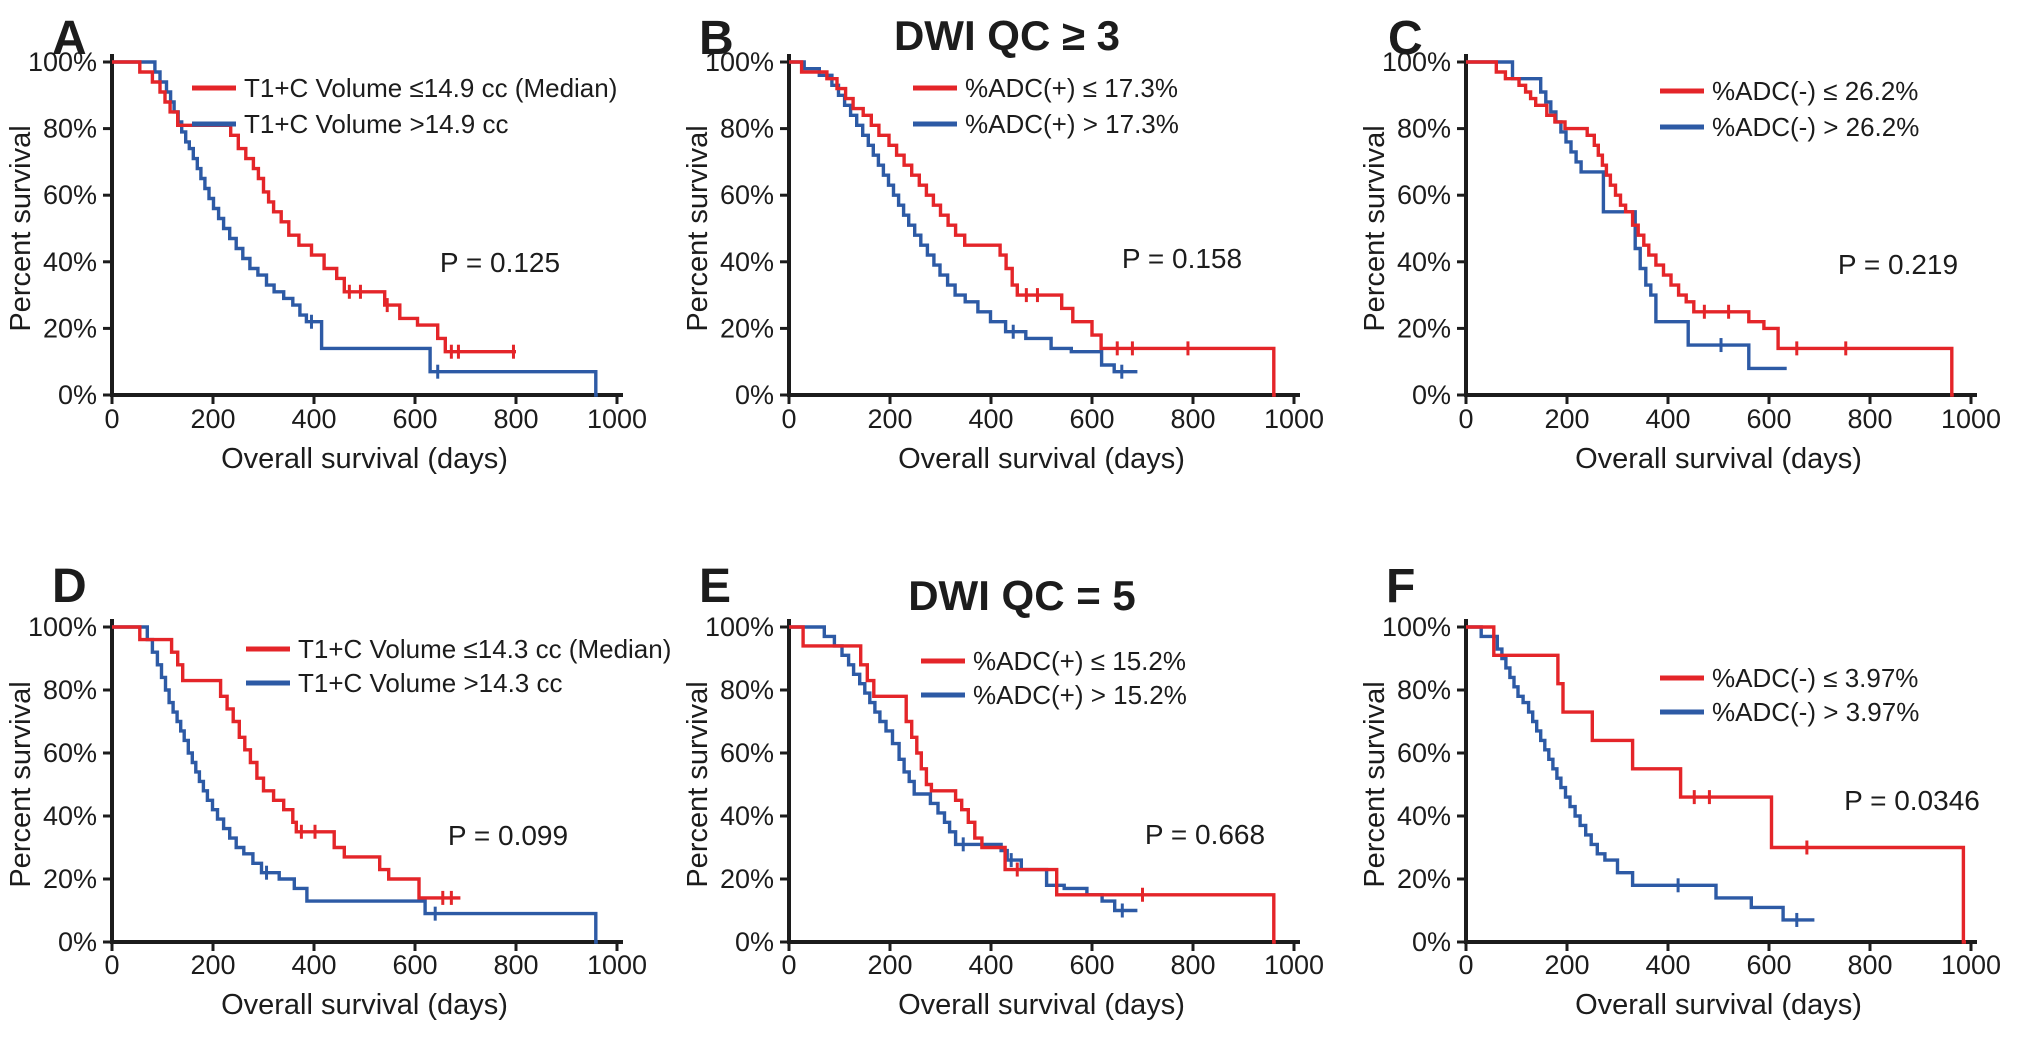 The width and height of the screenshot is (2031, 1044). What do you see at coordinates (1815, 712) in the screenshot?
I see `legend-label: %ADC(-) > 3.97%` at bounding box center [1815, 712].